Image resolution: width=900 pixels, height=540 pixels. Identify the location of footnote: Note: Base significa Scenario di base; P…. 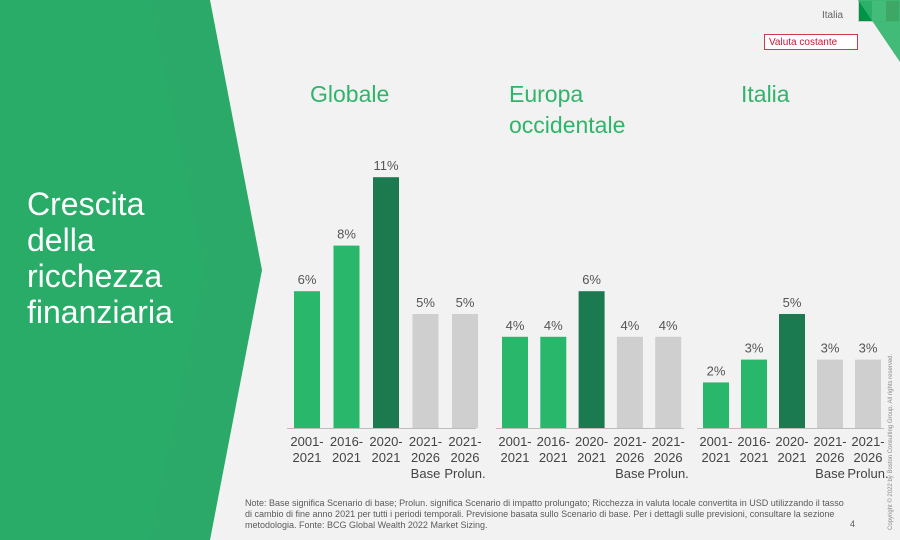
(544, 514).